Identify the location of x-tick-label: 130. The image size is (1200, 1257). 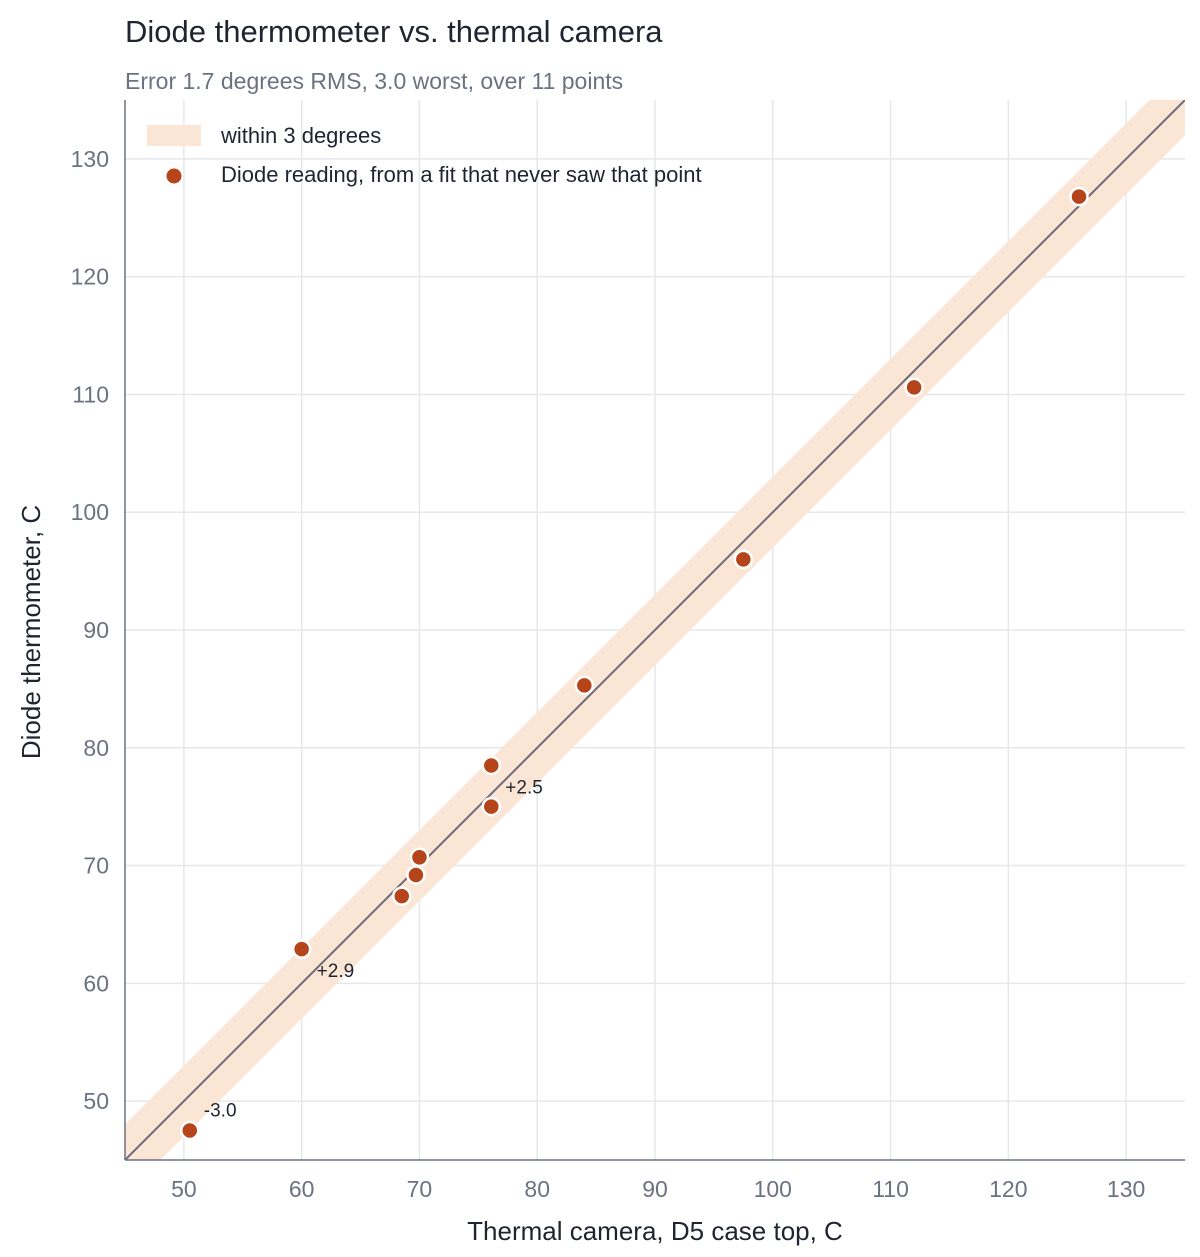
(1126, 1189).